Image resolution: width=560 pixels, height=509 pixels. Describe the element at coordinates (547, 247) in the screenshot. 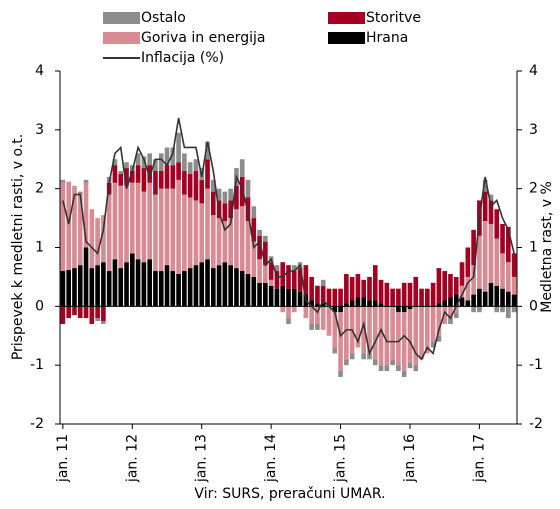

I see `y2-axis-label: Medletna rast, v %` at that location.